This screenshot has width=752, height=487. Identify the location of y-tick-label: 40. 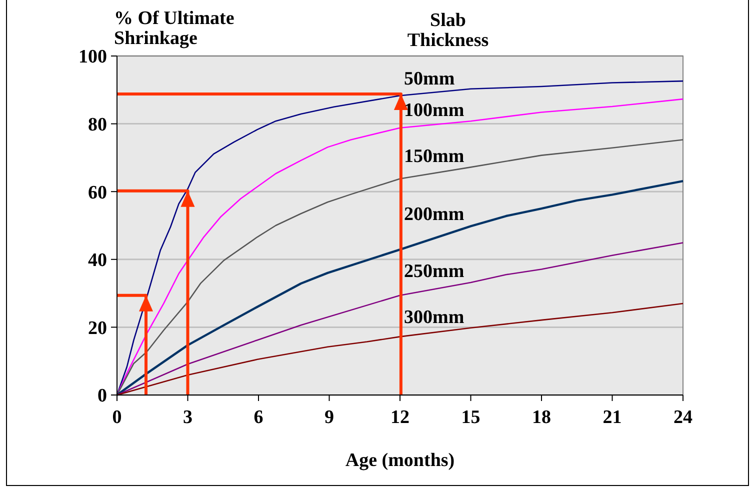
(97, 261).